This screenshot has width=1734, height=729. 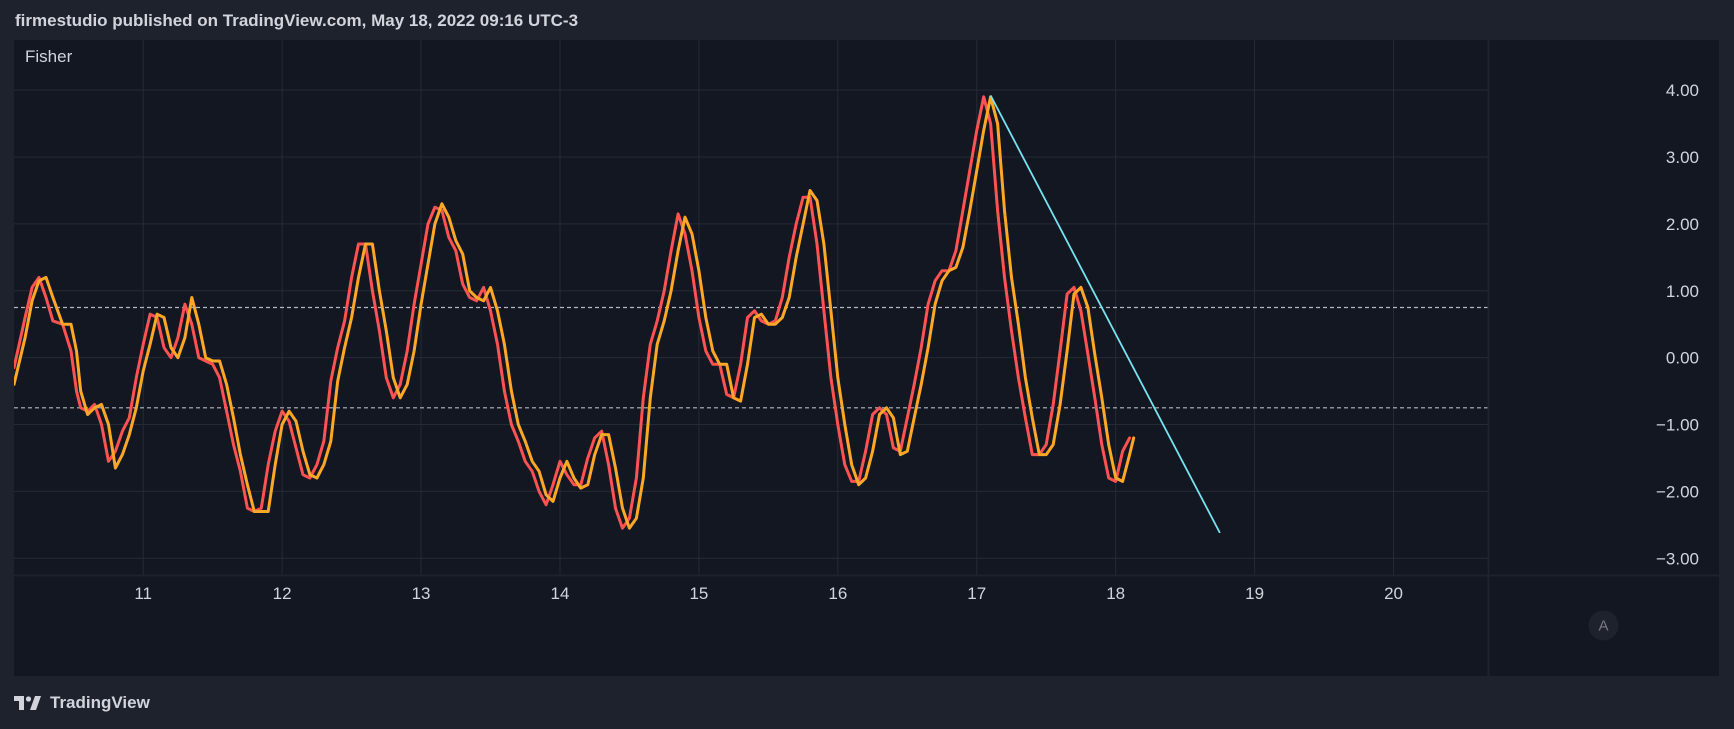 I want to click on trend-line, so click(x=1105, y=314).